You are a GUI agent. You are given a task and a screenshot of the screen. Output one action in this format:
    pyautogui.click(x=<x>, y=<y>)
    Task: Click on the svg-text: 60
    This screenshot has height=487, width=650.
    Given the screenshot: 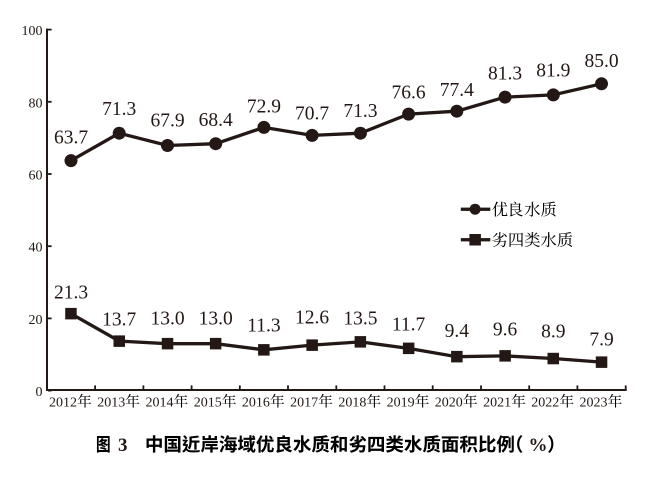 What is the action you would take?
    pyautogui.click(x=36, y=176)
    